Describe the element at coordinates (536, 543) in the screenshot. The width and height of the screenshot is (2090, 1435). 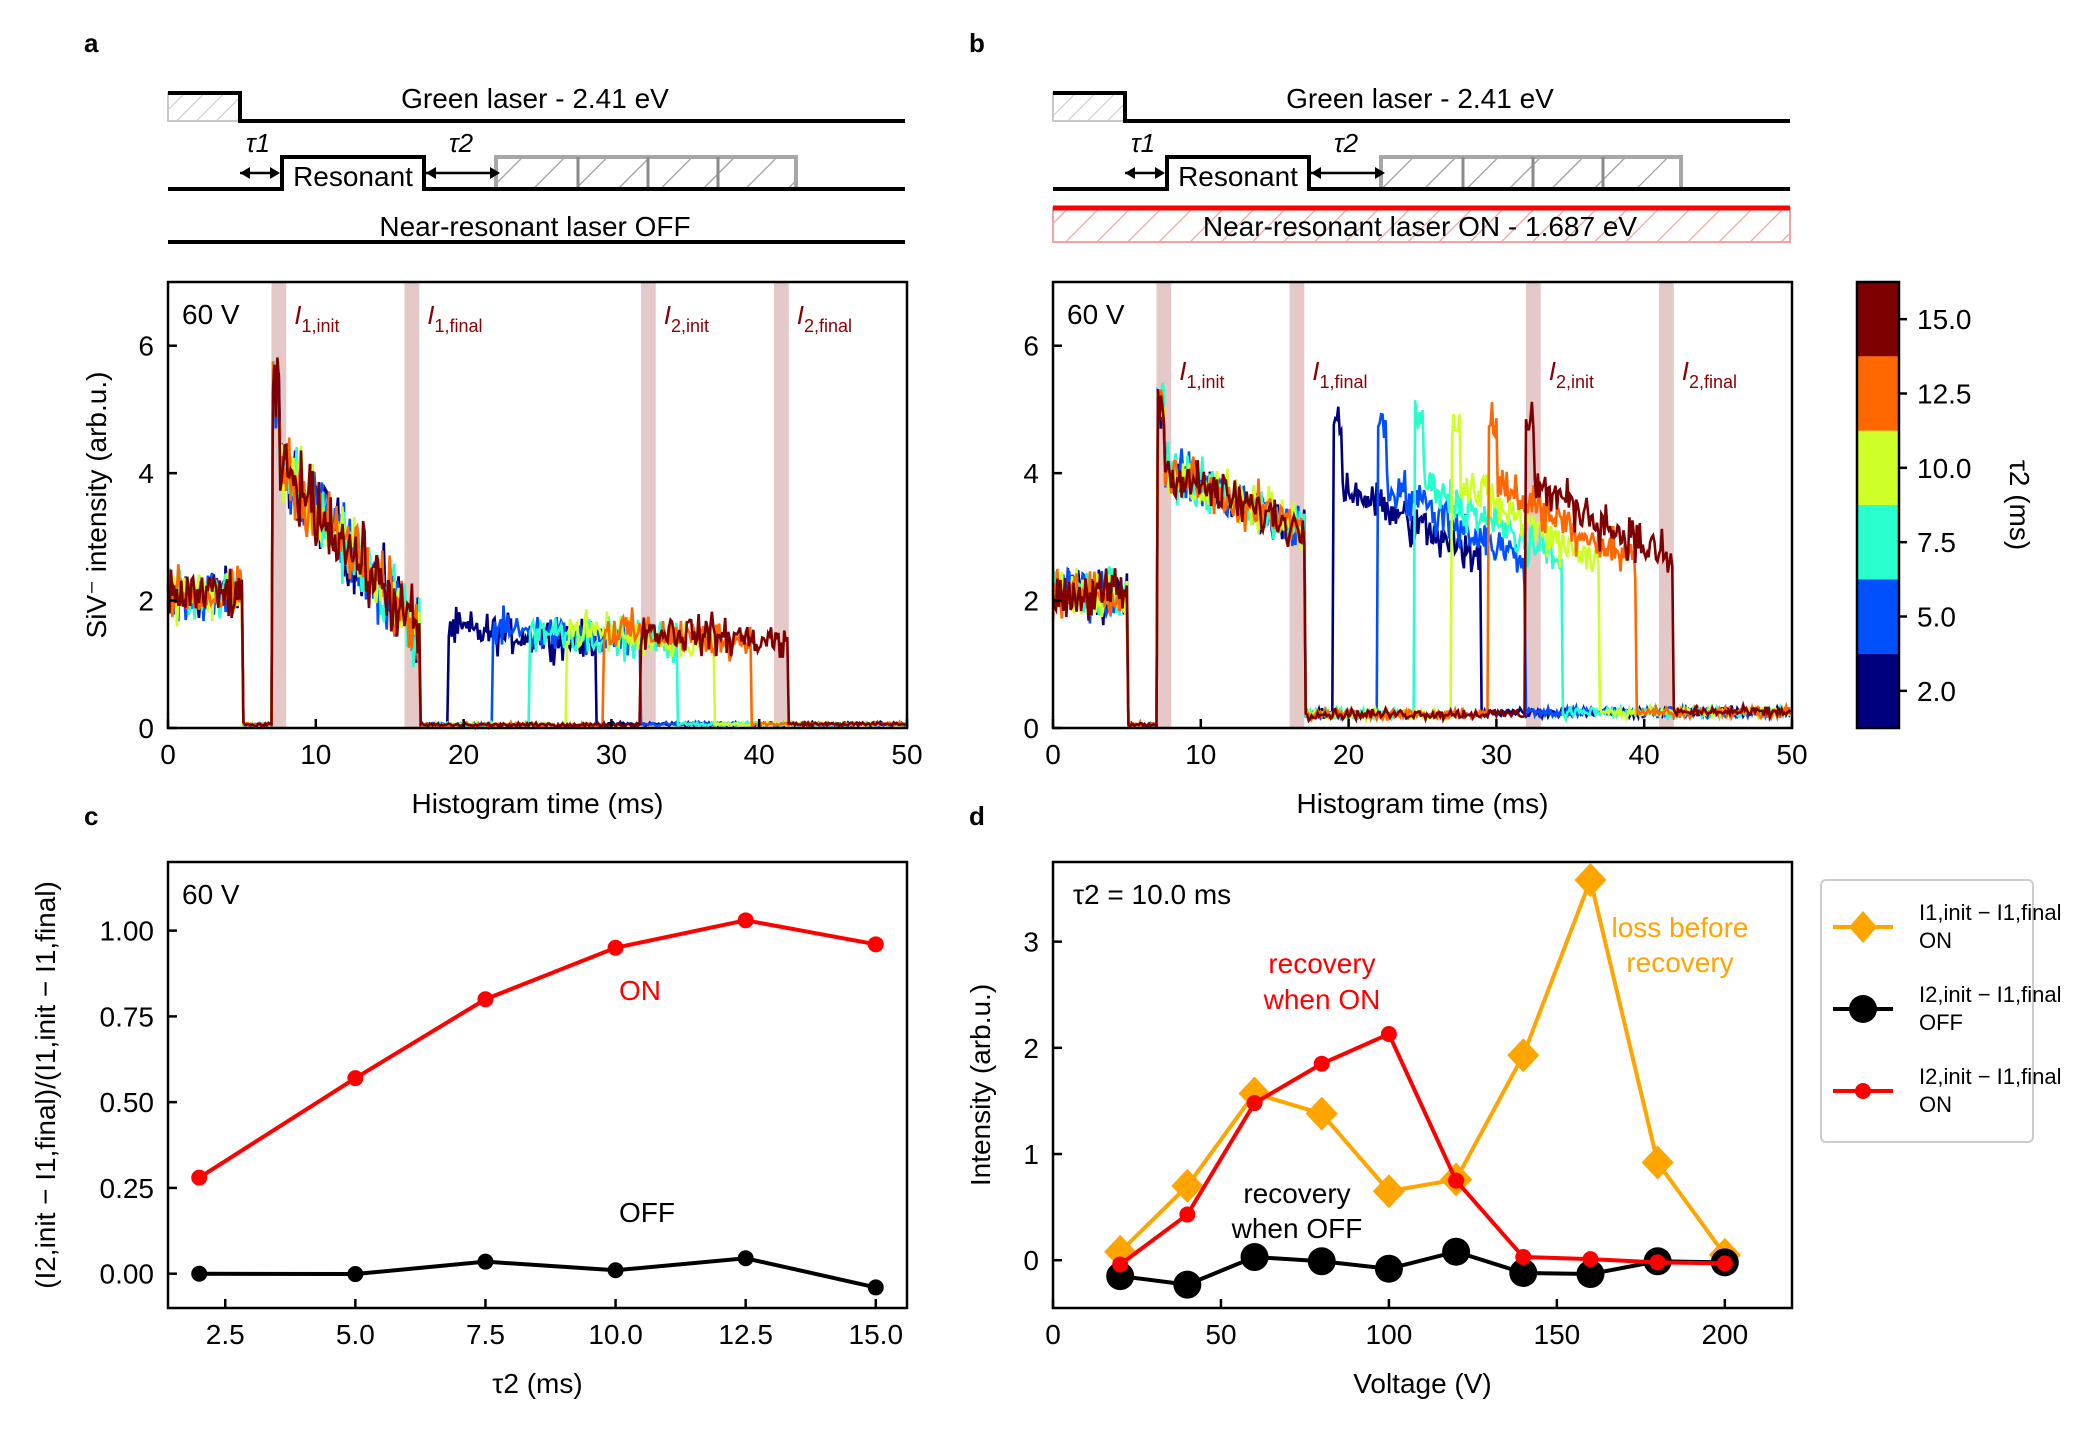
I see `series-line-tau2-15.0` at that location.